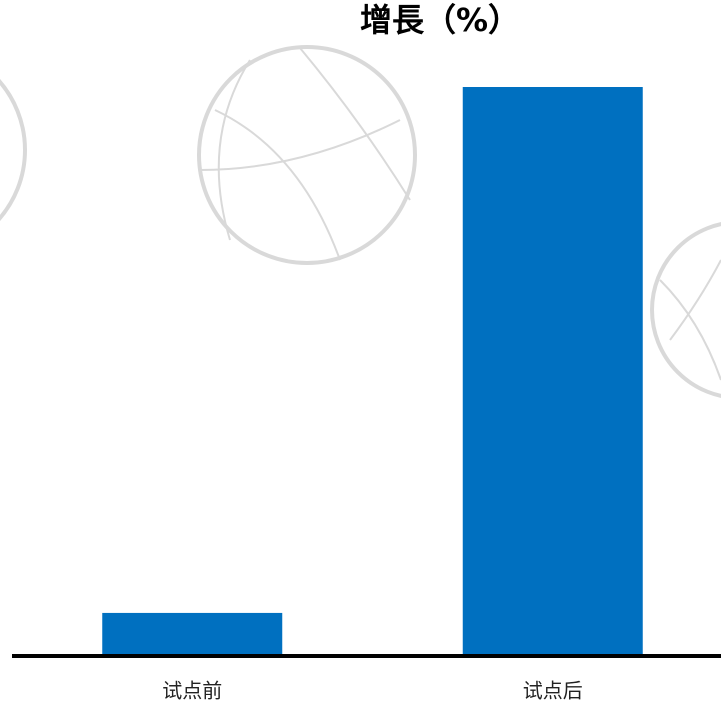 The image size is (721, 706). What do you see at coordinates (440, 20) in the screenshot?
I see `chart-title: 增長（%）` at bounding box center [440, 20].